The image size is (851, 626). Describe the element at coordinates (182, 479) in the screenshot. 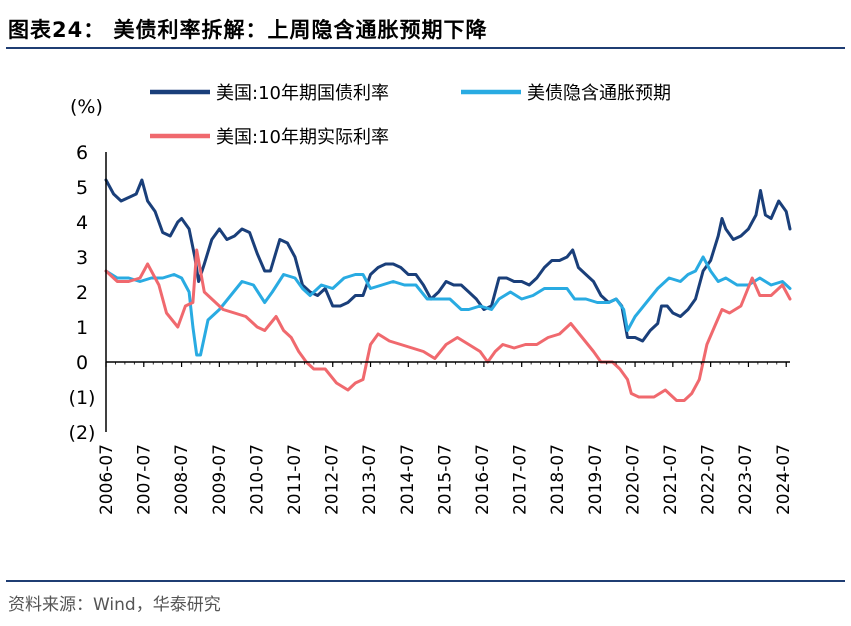

I see `x-tick-label: 2008-07` at that location.